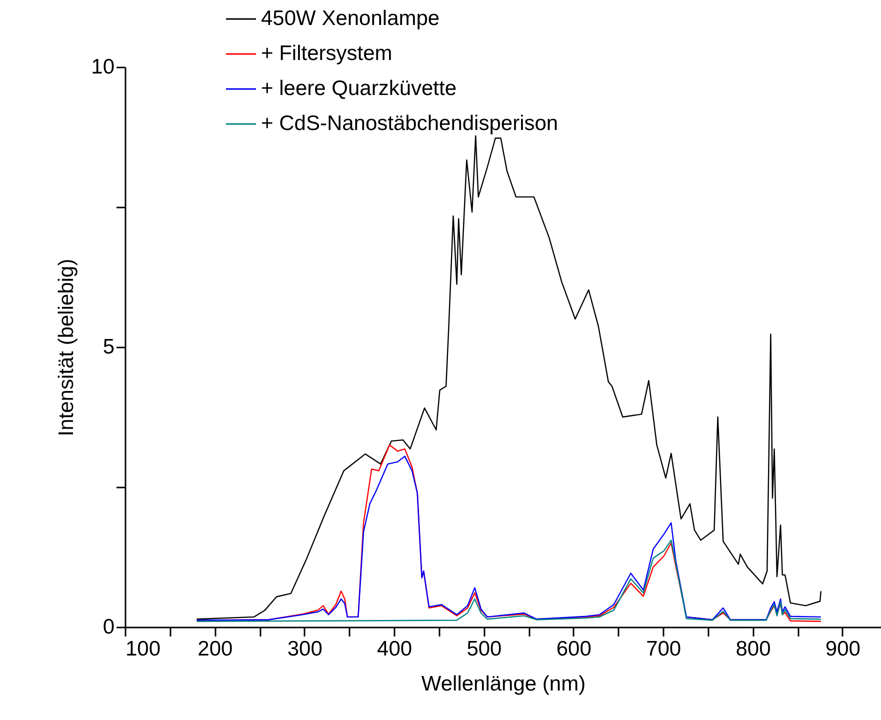 Image resolution: width=881 pixels, height=720 pixels. What do you see at coordinates (409, 123) in the screenshot?
I see `legend-label: + CdS-Nanostäbchendisperison` at bounding box center [409, 123].